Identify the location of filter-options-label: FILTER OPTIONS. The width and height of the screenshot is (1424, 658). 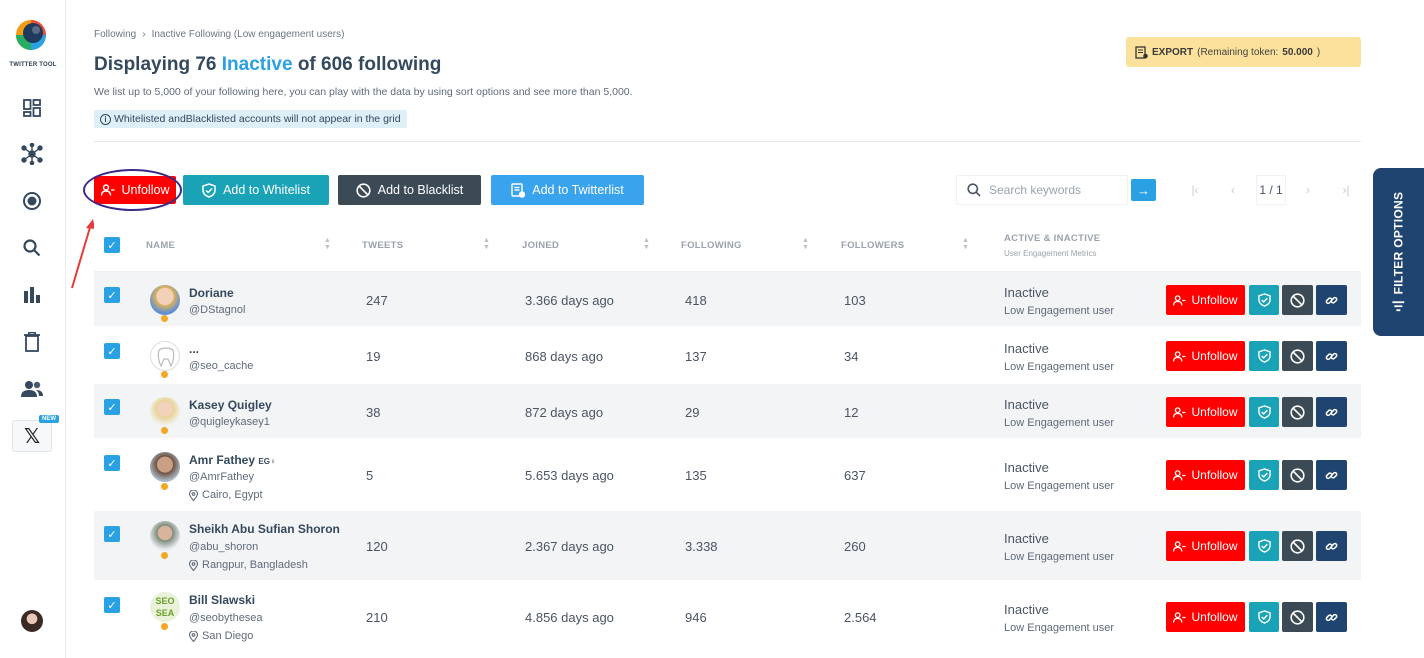
(1398, 243).